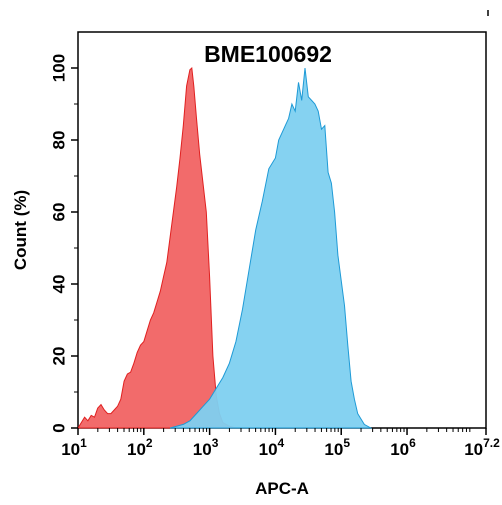  What do you see at coordinates (58, 68) in the screenshot?
I see `y-tick-label: 100` at bounding box center [58, 68].